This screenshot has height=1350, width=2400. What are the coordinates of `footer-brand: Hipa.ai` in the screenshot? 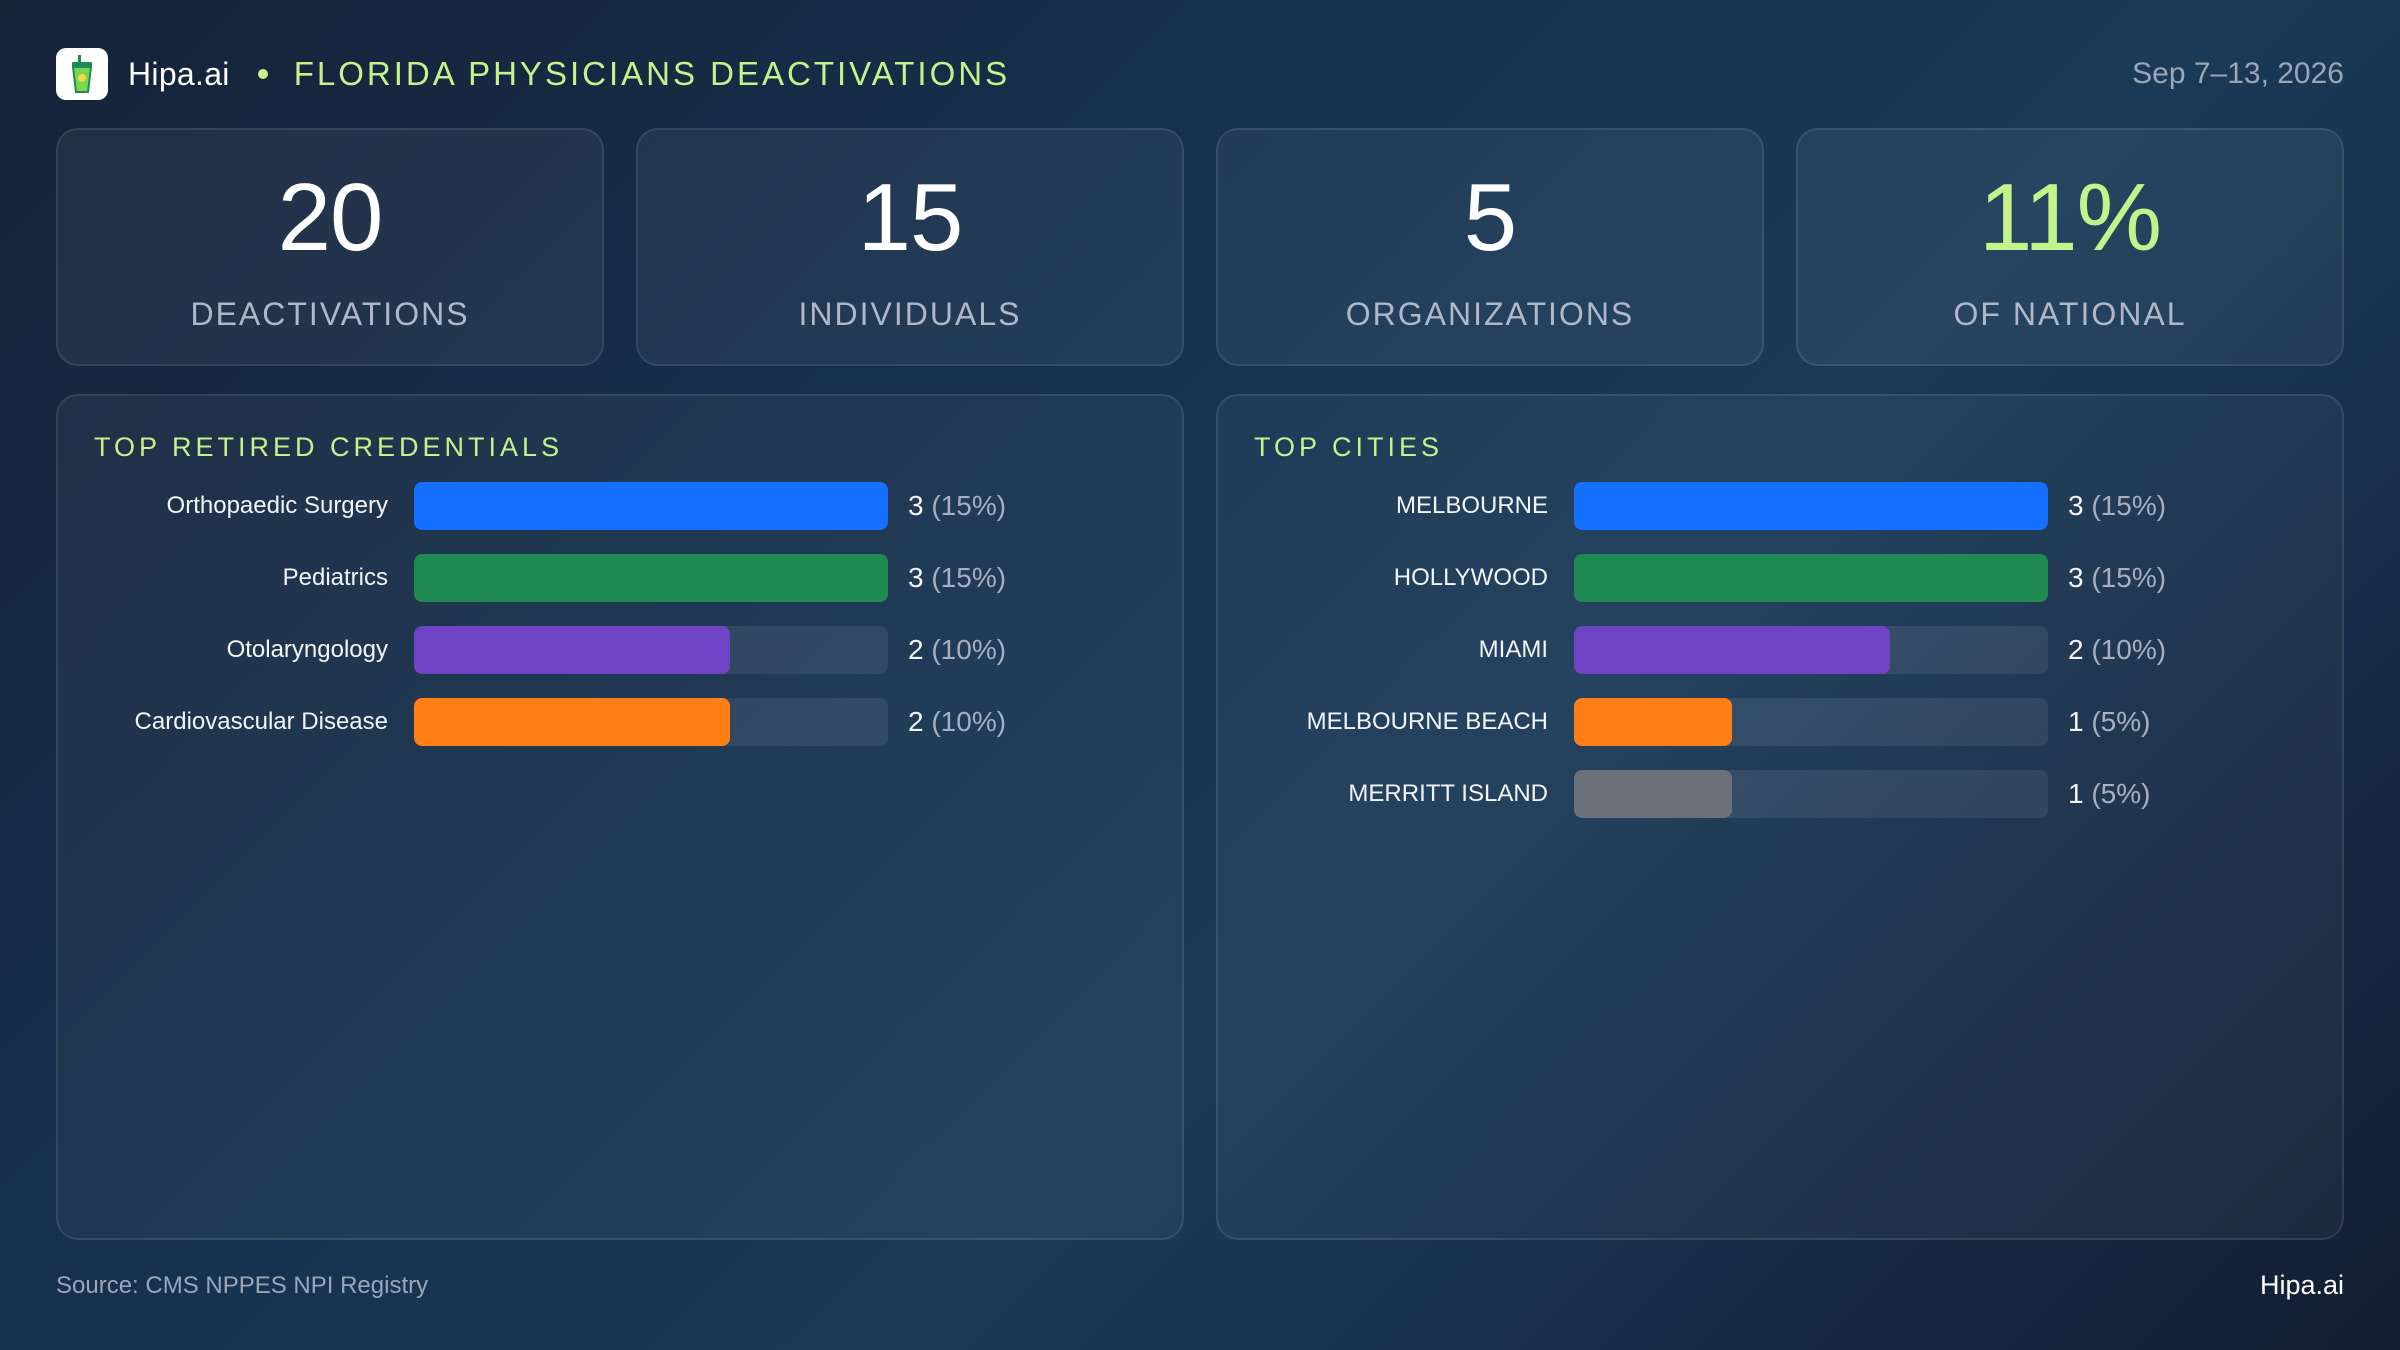 It's located at (2301, 1285).